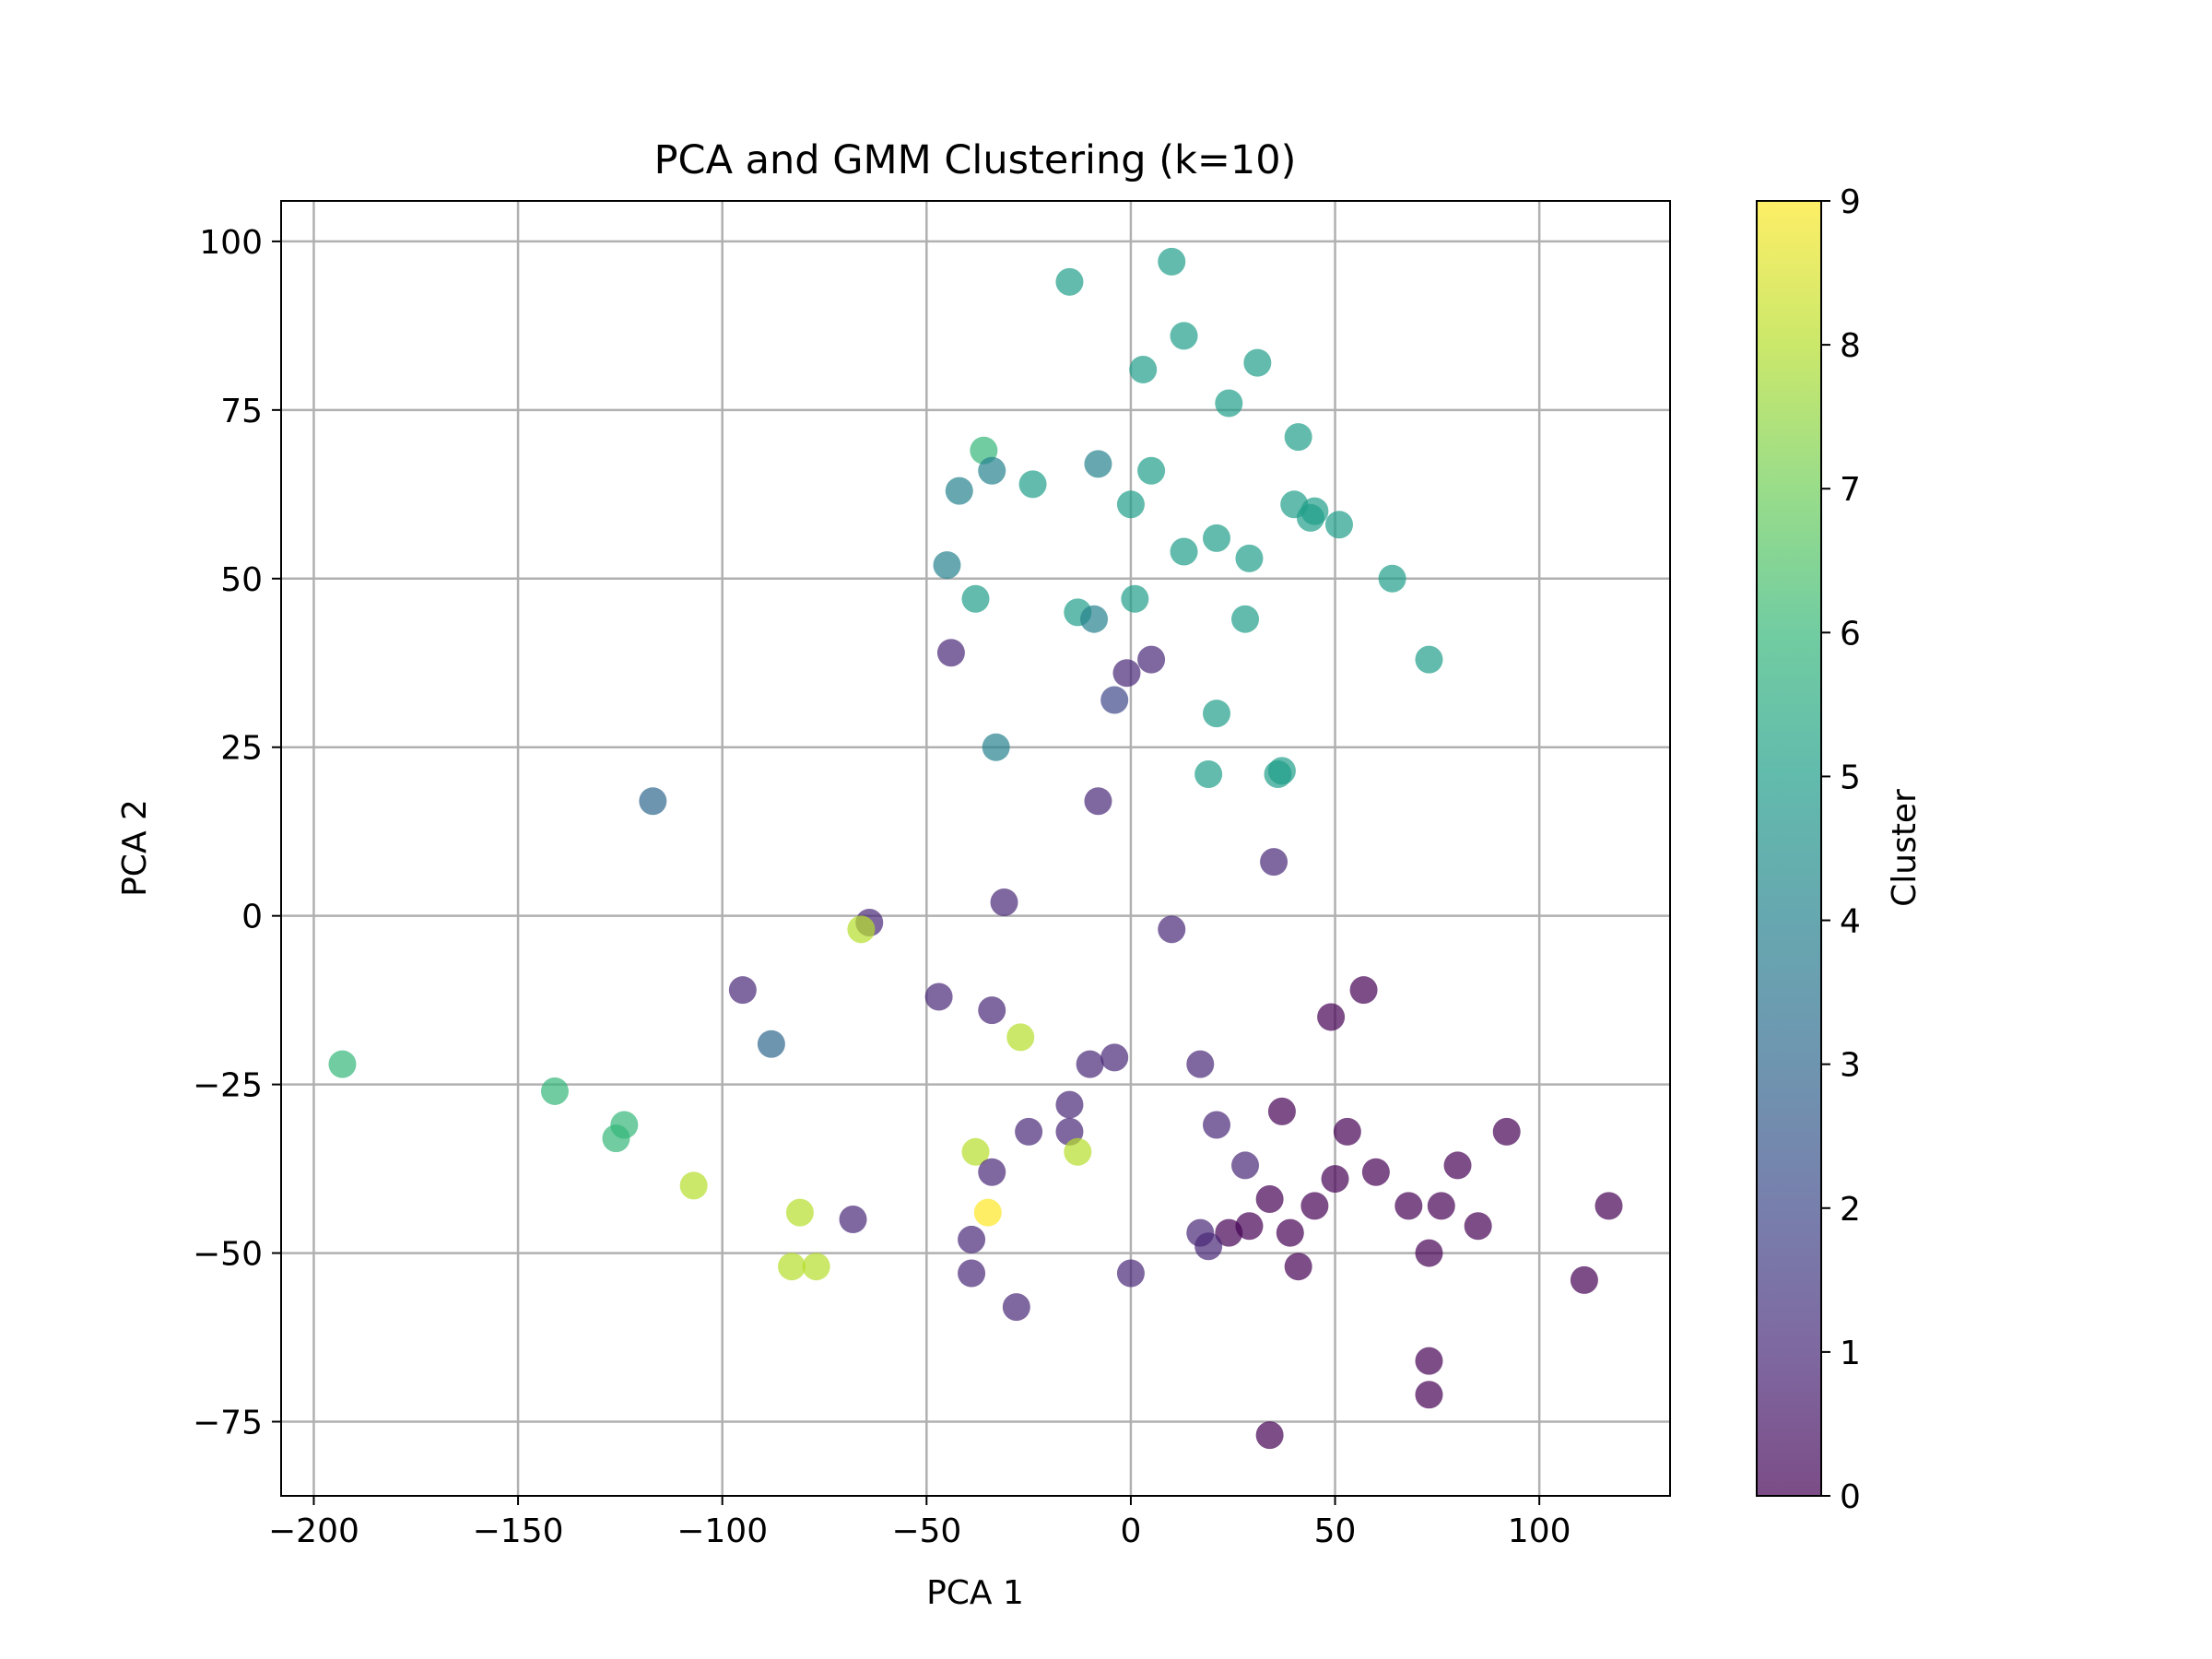 Image resolution: width=2212 pixels, height=1659 pixels. Describe the element at coordinates (926, 1531) in the screenshot. I see `x-tick-label: −50` at that location.